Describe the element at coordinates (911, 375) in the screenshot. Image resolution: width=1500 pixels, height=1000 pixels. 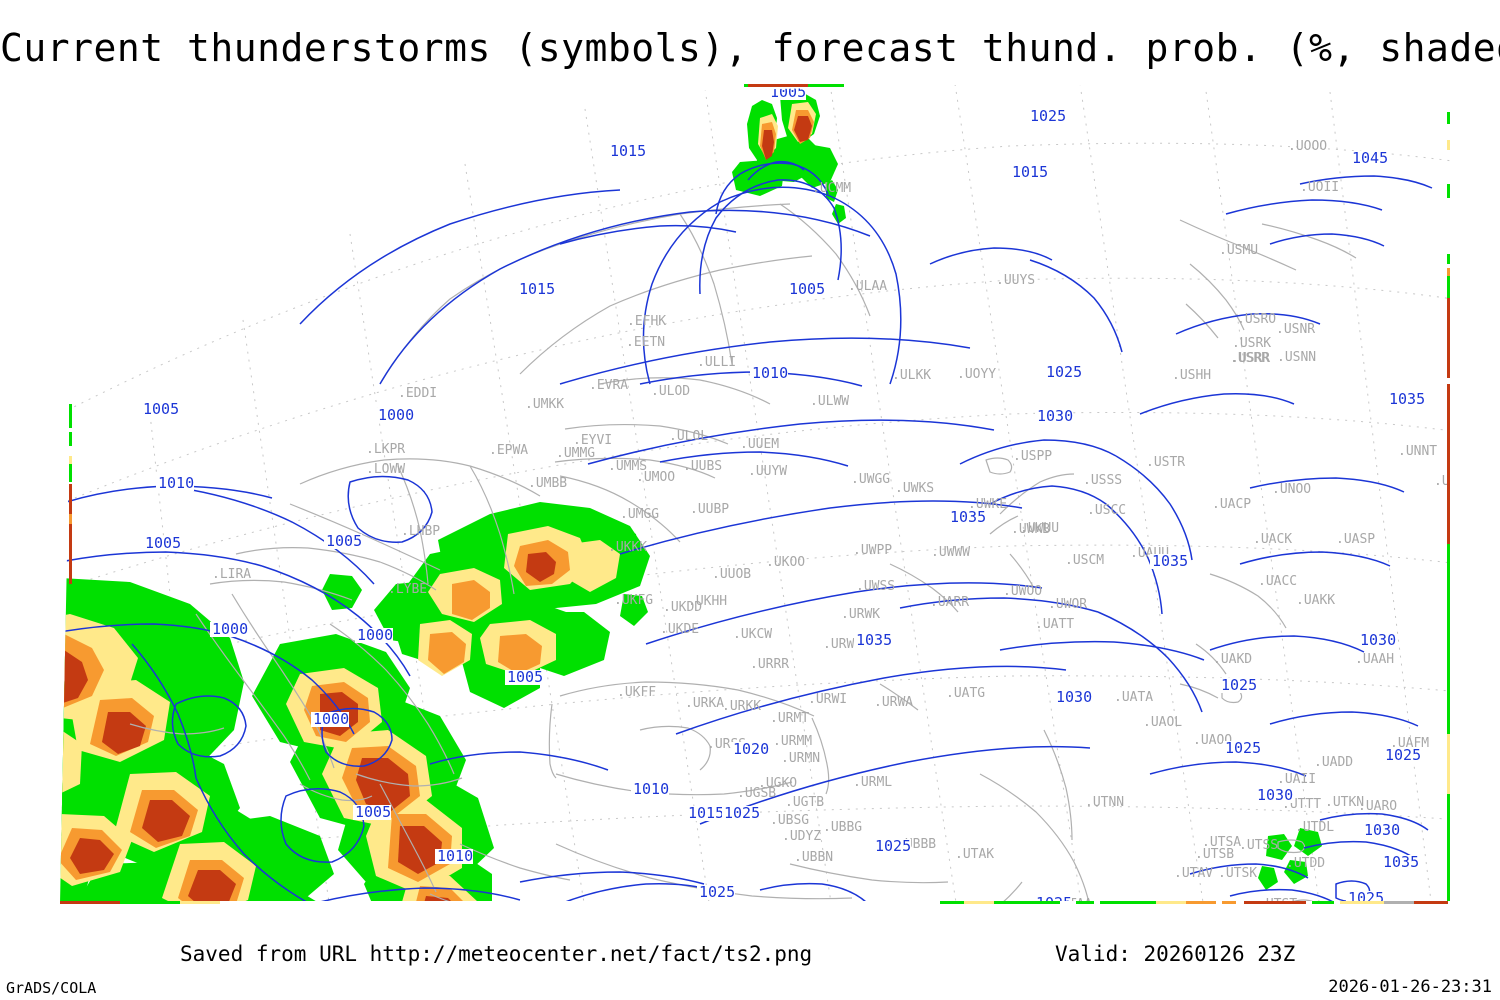
I see `station-label: .ULKK` at that location.